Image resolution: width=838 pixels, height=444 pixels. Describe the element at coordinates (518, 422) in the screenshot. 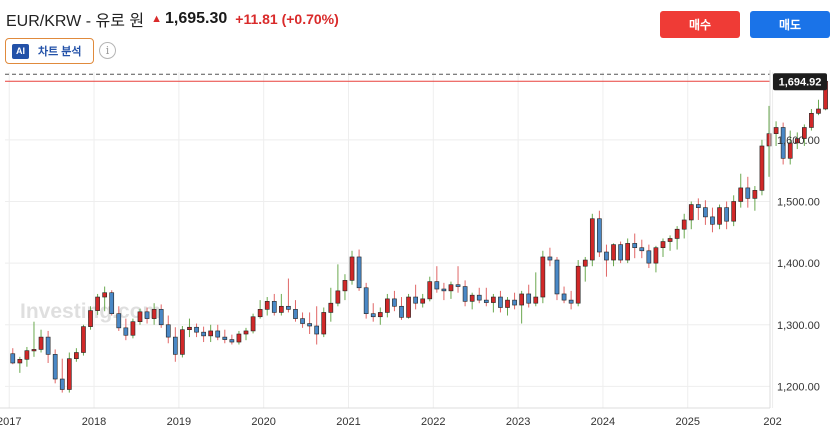

I see `x-tick-label: 2023` at that location.